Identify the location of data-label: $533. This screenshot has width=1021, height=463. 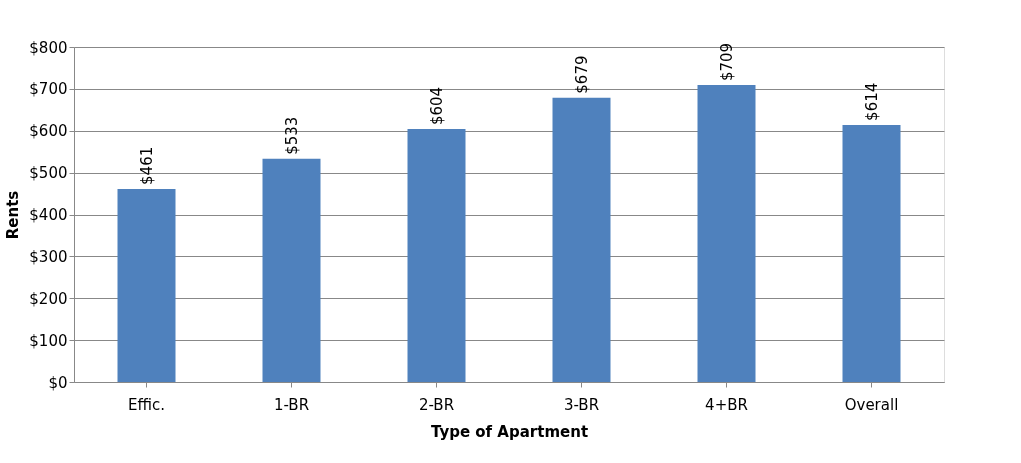
(291, 135).